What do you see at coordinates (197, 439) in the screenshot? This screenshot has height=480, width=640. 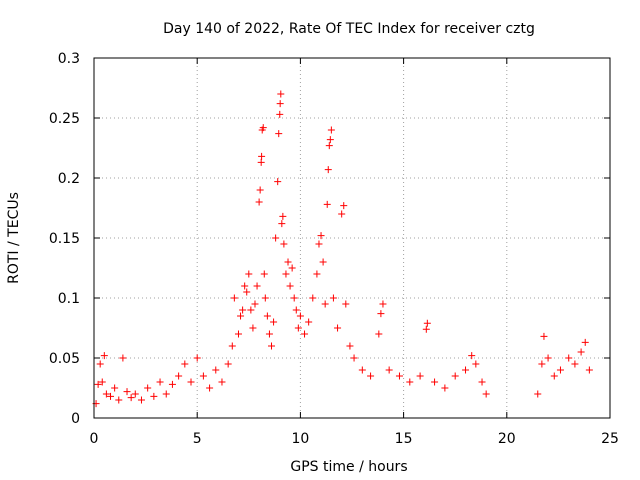 I see `x-tick-label: 5` at bounding box center [197, 439].